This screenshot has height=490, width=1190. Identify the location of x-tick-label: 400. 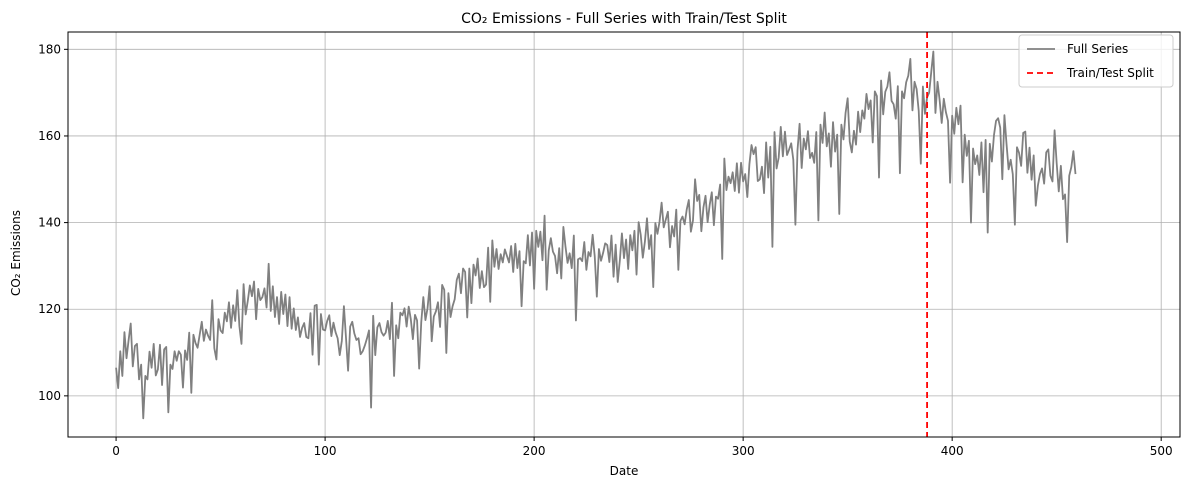
(952, 451).